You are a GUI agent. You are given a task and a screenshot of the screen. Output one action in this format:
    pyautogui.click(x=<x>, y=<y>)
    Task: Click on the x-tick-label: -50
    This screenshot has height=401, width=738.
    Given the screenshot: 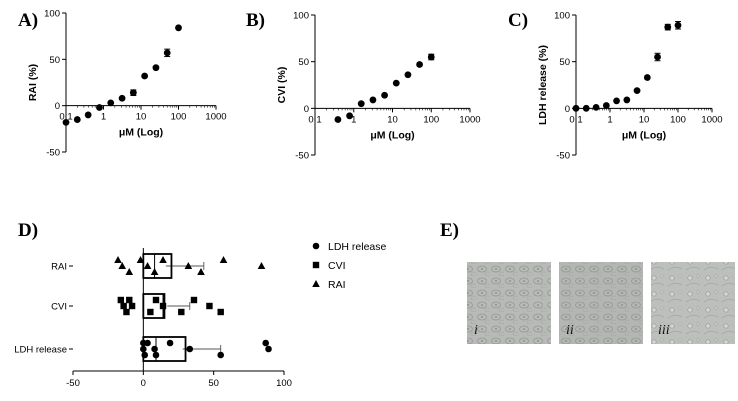 What is the action you would take?
    pyautogui.click(x=73, y=383)
    